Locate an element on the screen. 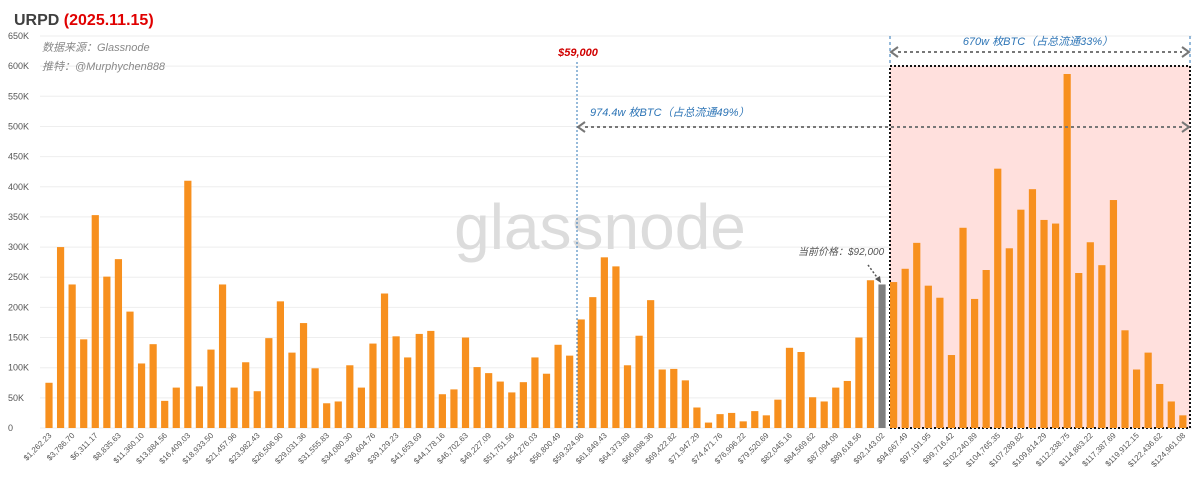 This screenshot has width=1200, height=489. y-tick-label: 400K is located at coordinates (18, 187).